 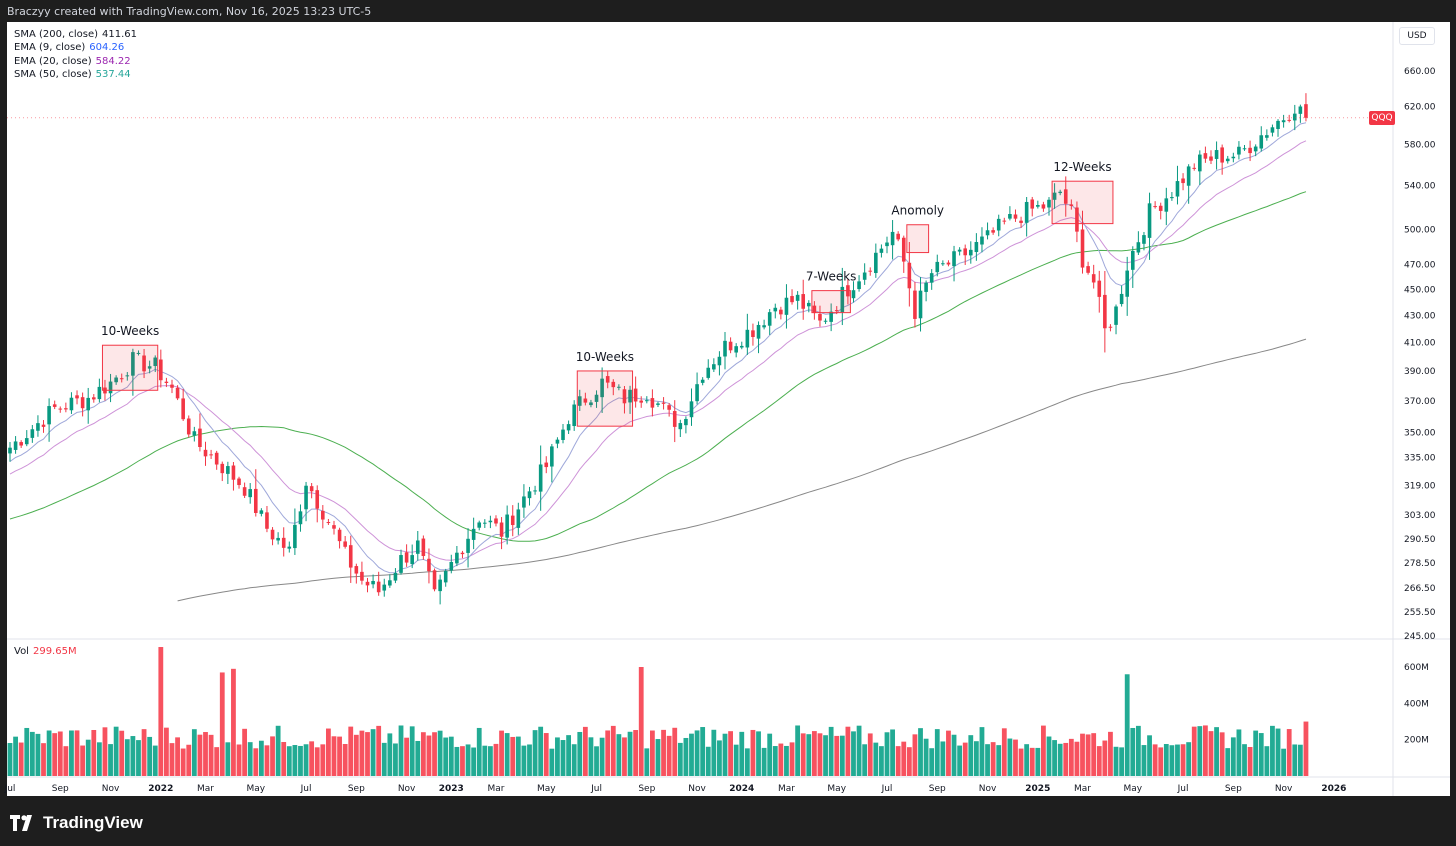 I want to click on price-axis-tick: 430.00, so click(x=1420, y=316).